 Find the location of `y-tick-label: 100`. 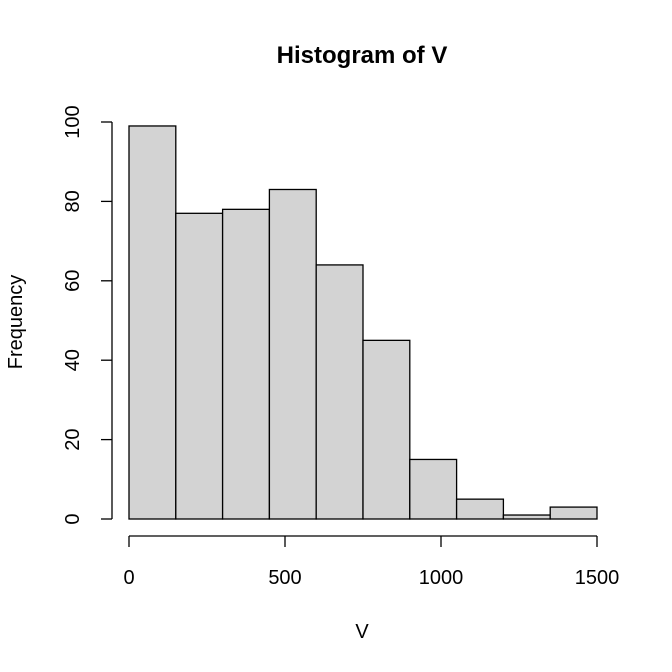

y-tick-label: 100 is located at coordinates (73, 121).